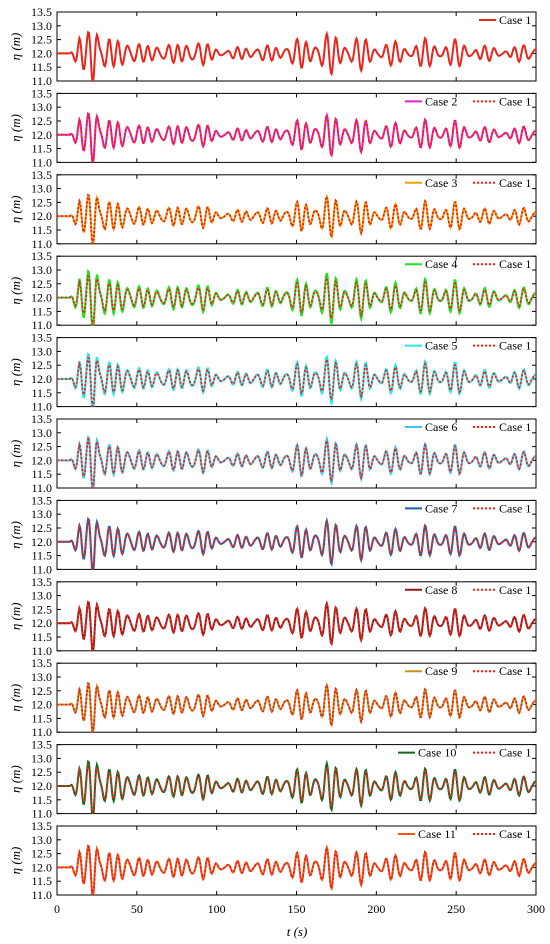  Describe the element at coordinates (464, 834) in the screenshot. I see `legend: Case 11 Case 1` at that location.